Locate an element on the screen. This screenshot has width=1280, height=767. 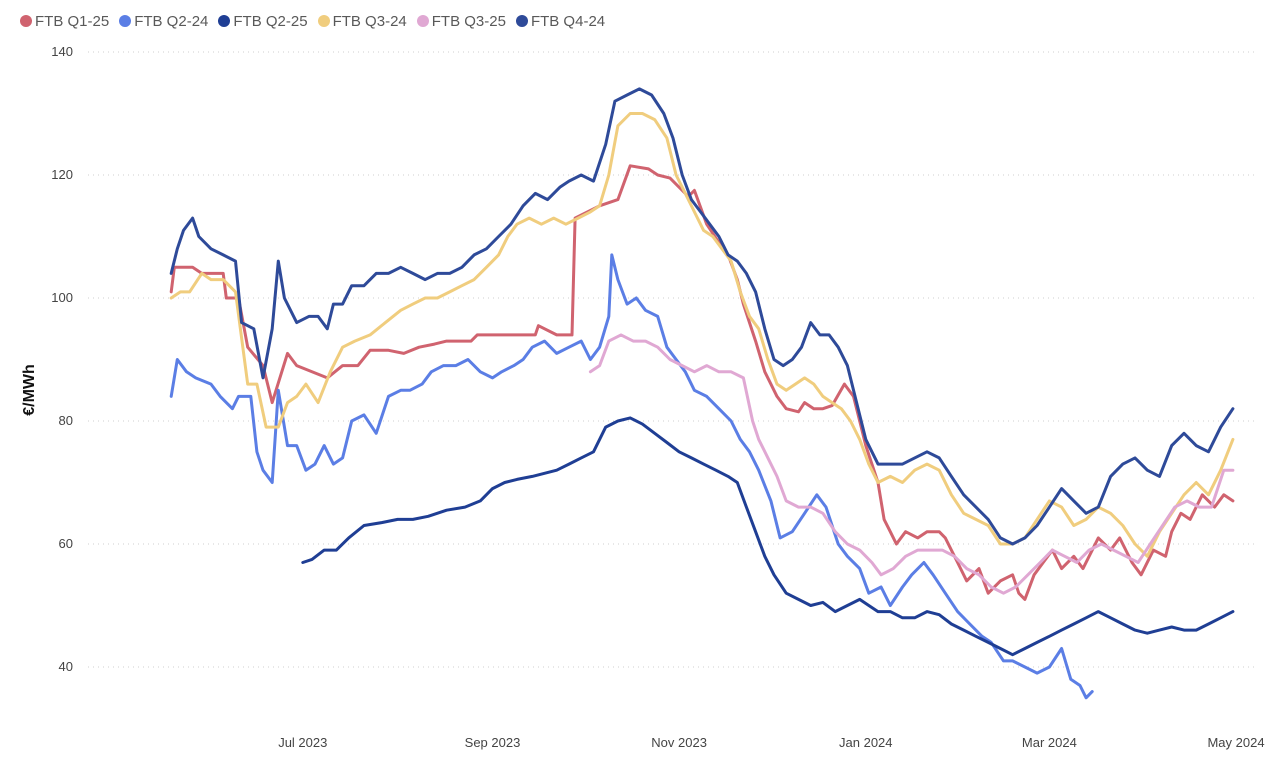
legend-item: FTB Q4-24 is located at coordinates (560, 21).